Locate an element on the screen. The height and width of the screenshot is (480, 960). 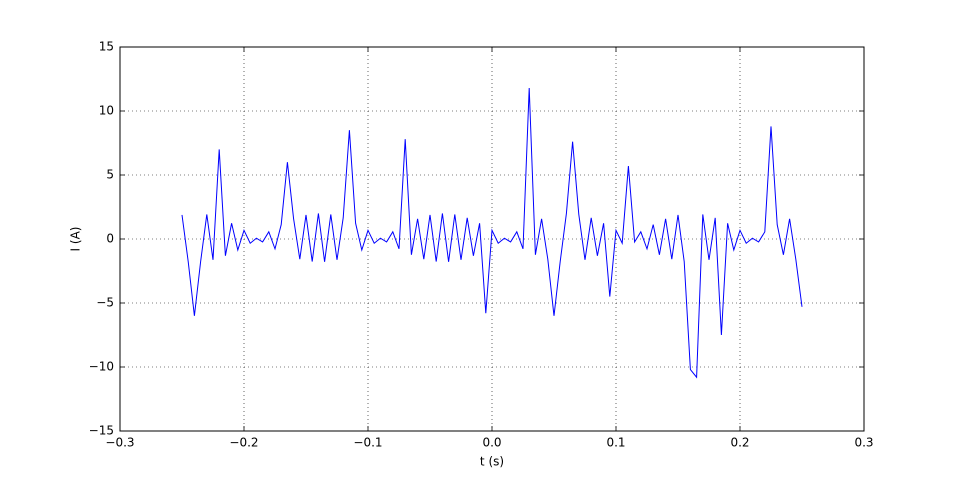
y-tick-label: 15 is located at coordinates (106, 47).